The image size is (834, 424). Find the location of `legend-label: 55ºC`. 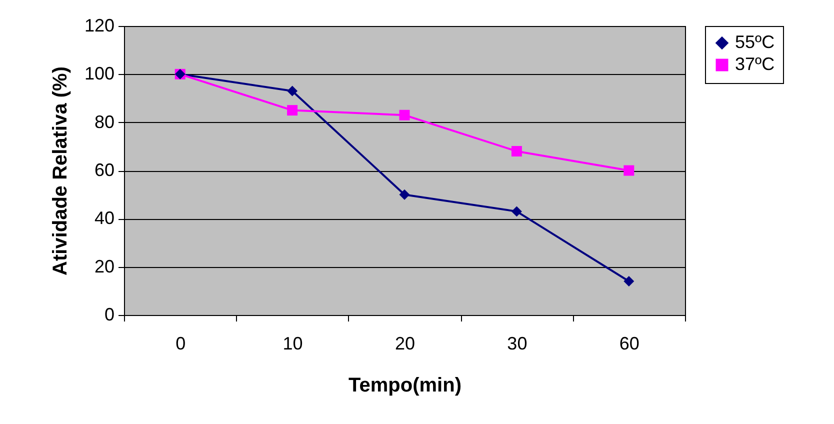

legend-label: 55ºC is located at coordinates (755, 42).